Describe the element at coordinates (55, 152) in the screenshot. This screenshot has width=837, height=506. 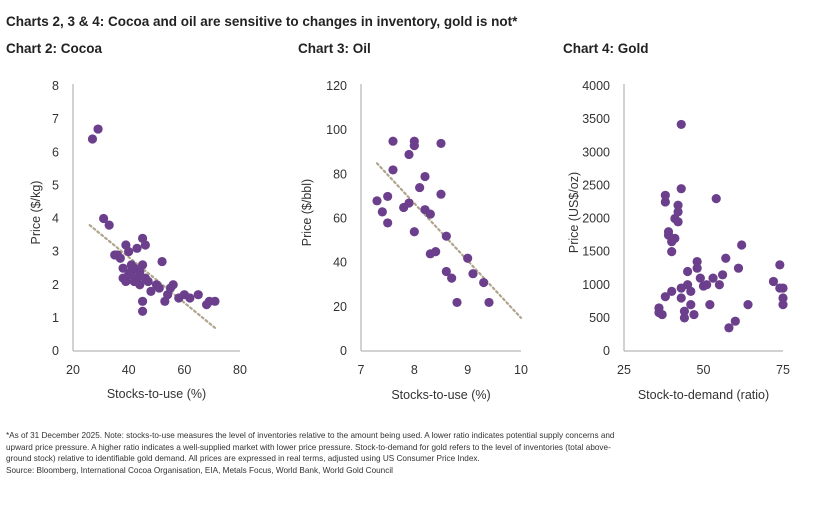
I see `cocoa-y-tick-label: 6` at that location.